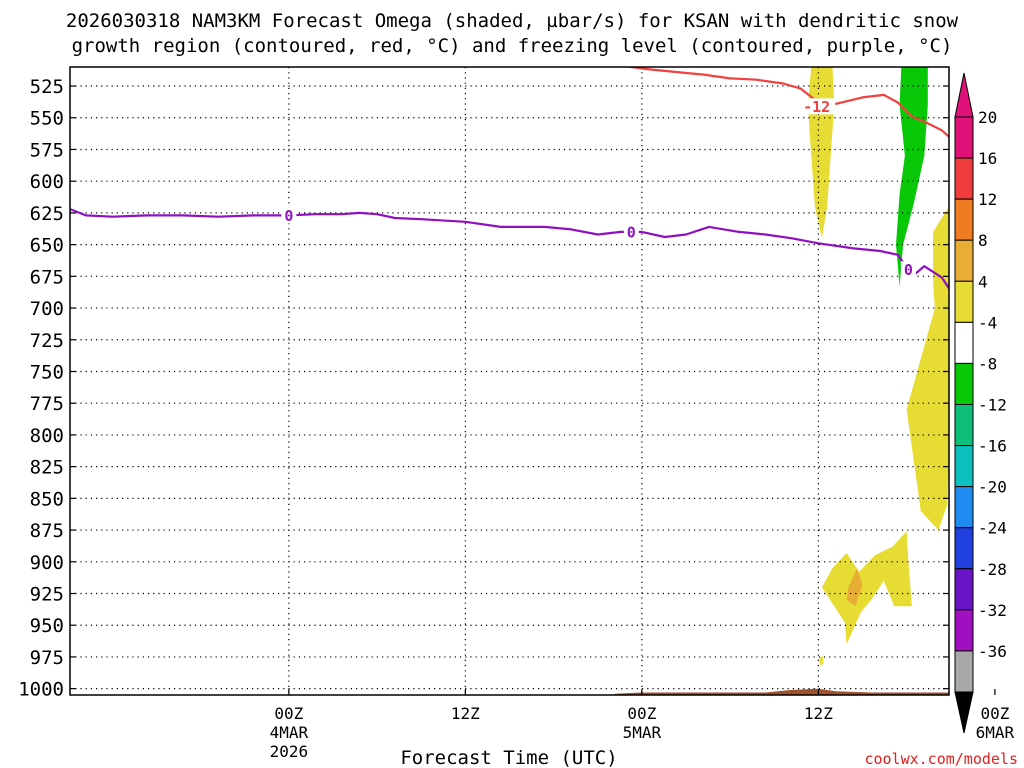 Image resolution: width=1024 pixels, height=768 pixels. I want to click on y-tick-label-675: 675, so click(47, 277).